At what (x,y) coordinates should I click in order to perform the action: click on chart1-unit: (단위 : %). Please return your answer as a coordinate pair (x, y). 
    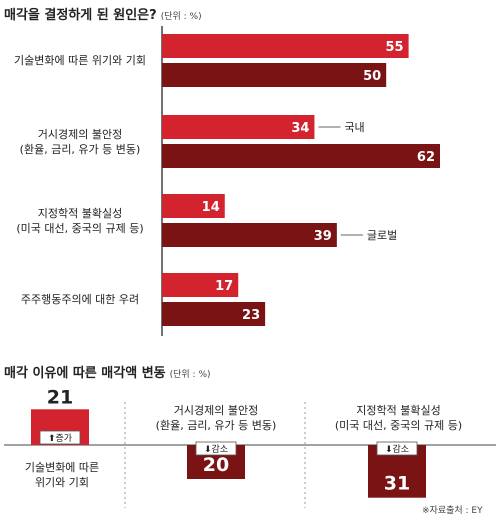
    Looking at the image, I should click on (181, 17).